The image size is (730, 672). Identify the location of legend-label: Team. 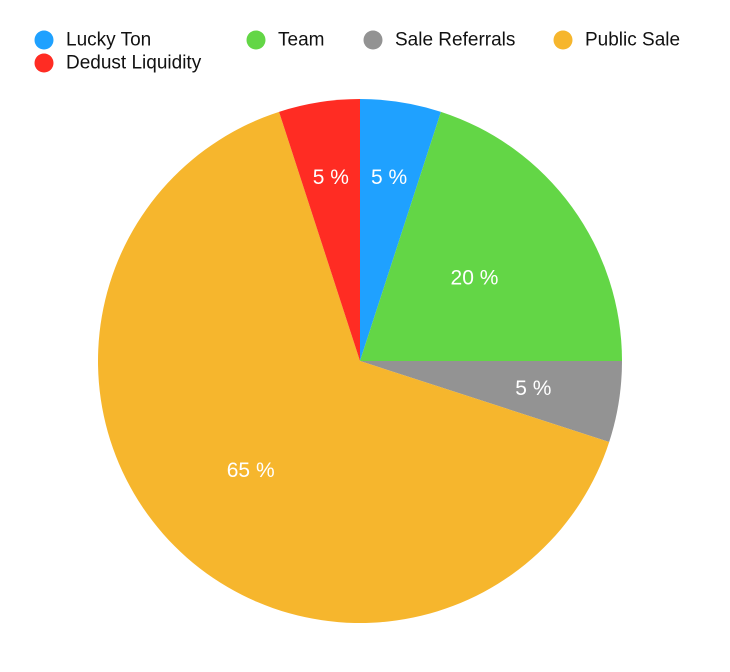
(301, 40).